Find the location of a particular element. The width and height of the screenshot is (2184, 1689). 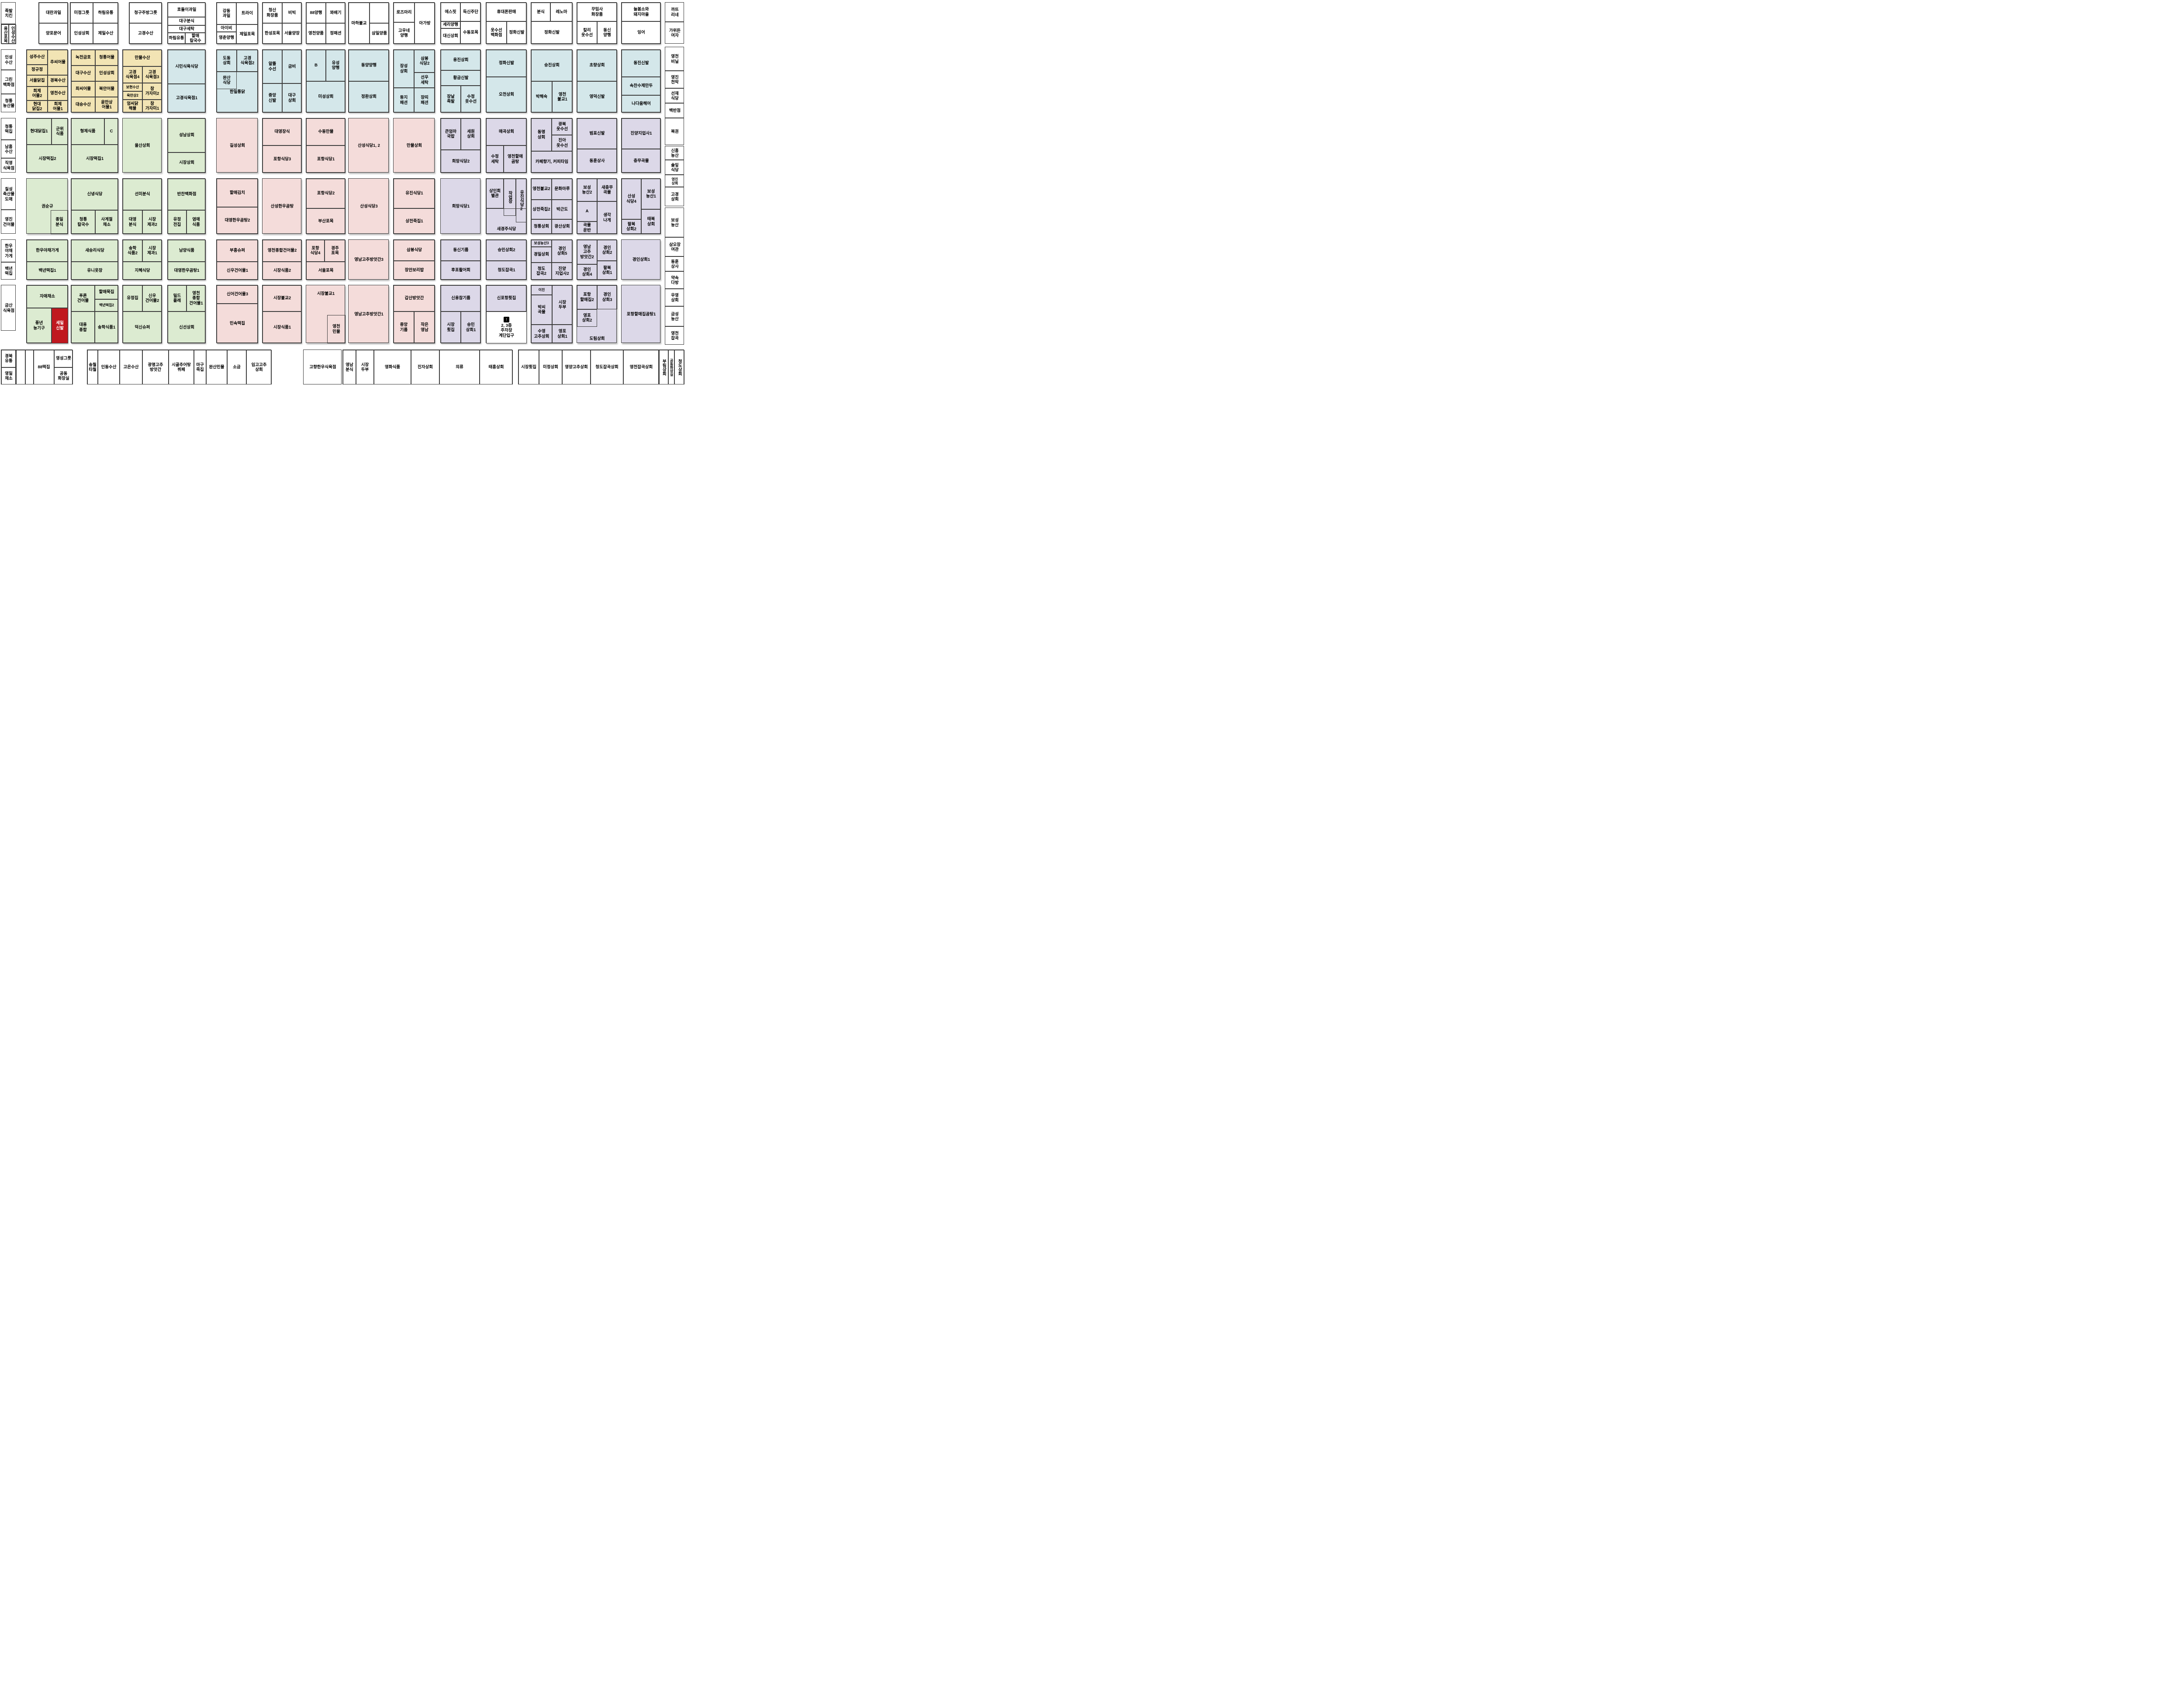

stall-cell: 인성 수산 is located at coordinates (9, 60).